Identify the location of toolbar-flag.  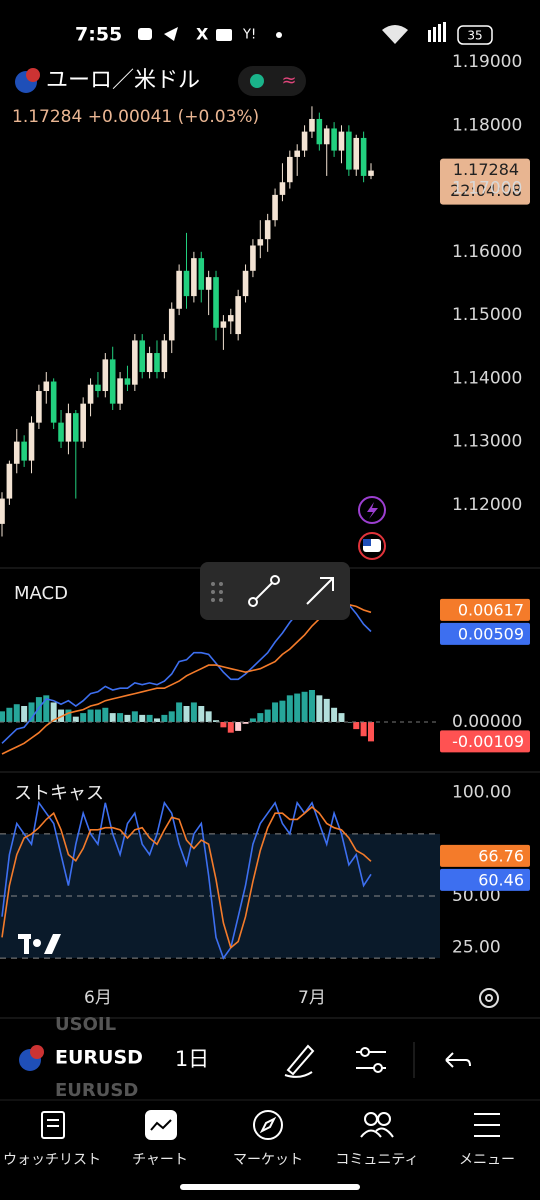
(31, 1058).